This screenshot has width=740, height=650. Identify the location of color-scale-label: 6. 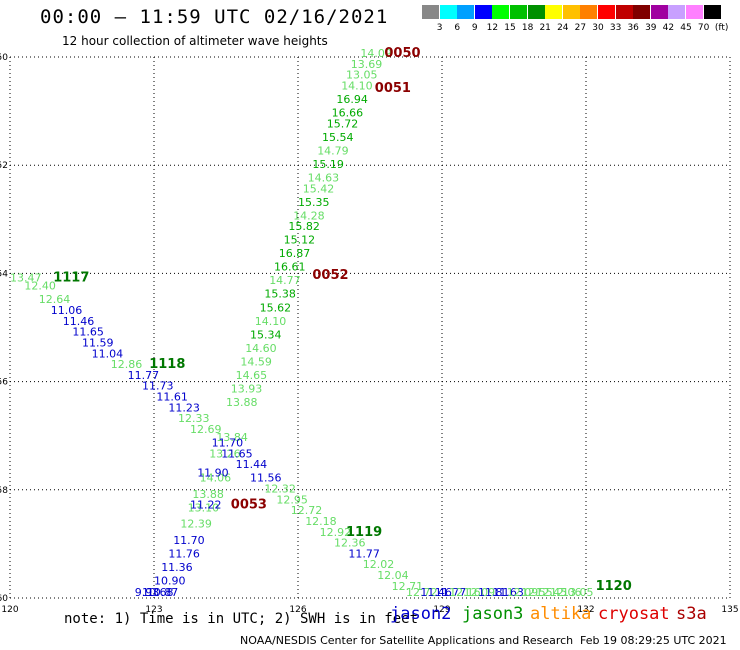
(457, 28).